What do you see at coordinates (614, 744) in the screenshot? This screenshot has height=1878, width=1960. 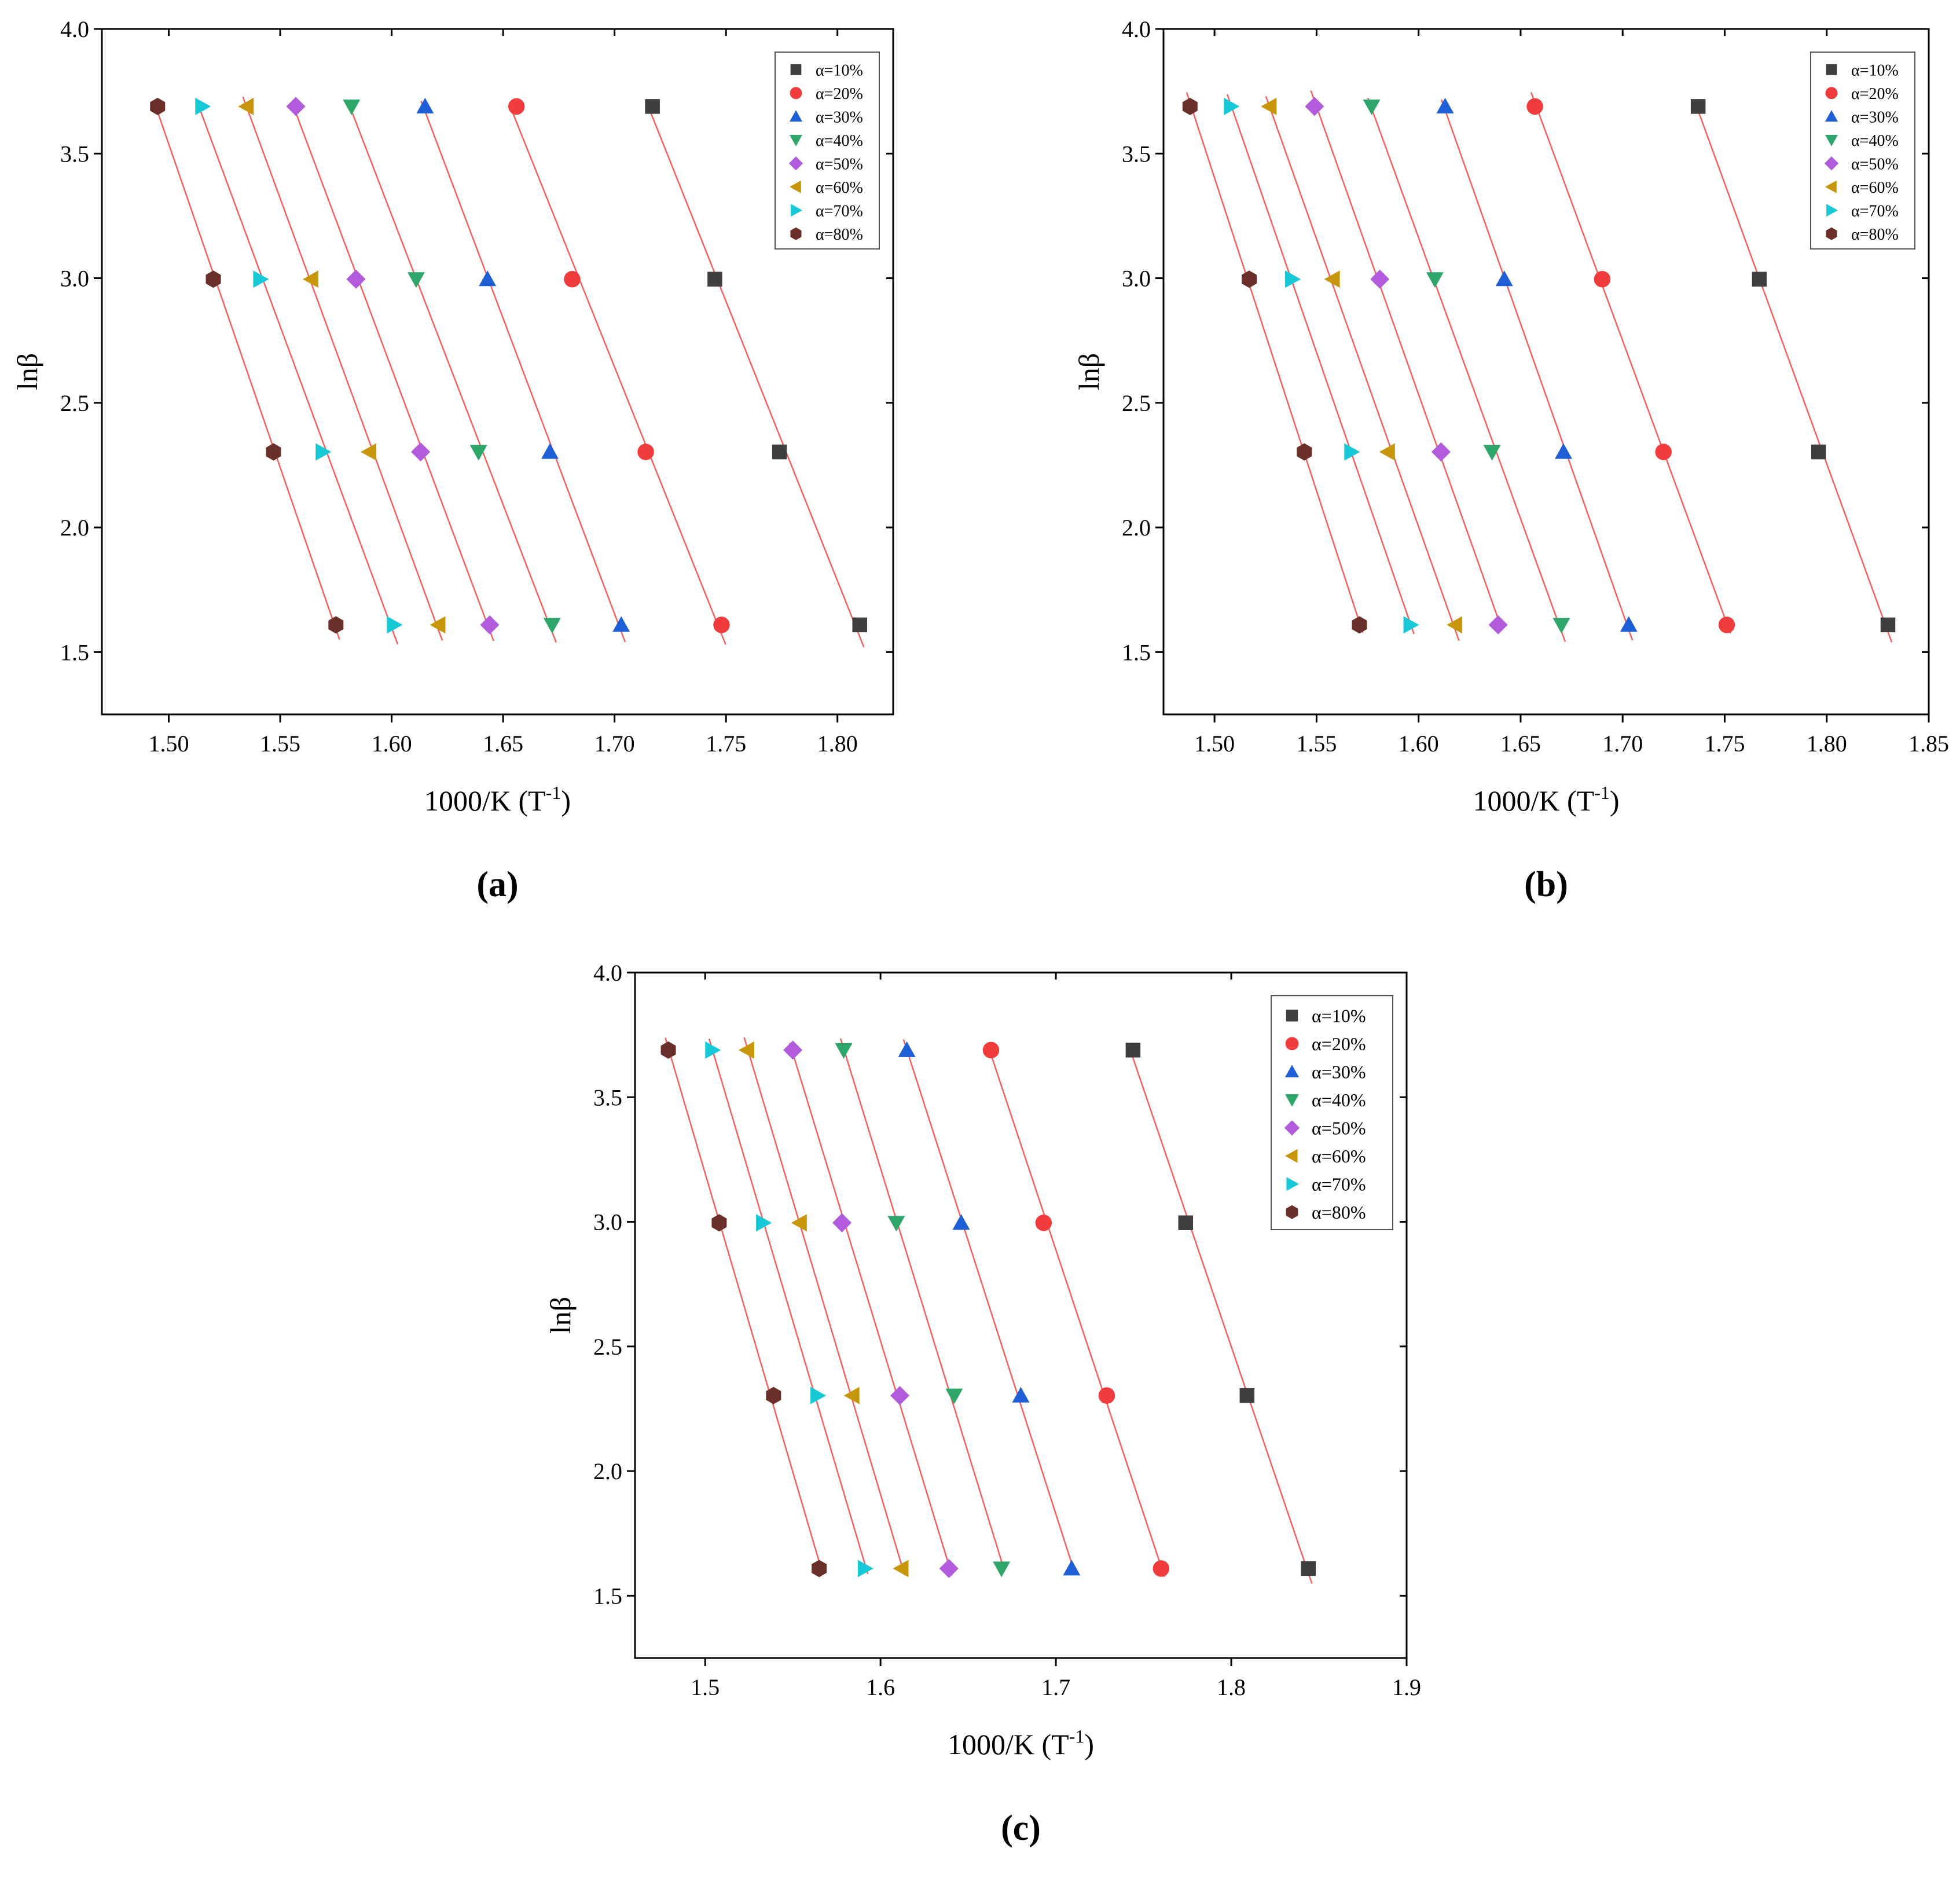 I see `x-tick-label: 1.70` at bounding box center [614, 744].